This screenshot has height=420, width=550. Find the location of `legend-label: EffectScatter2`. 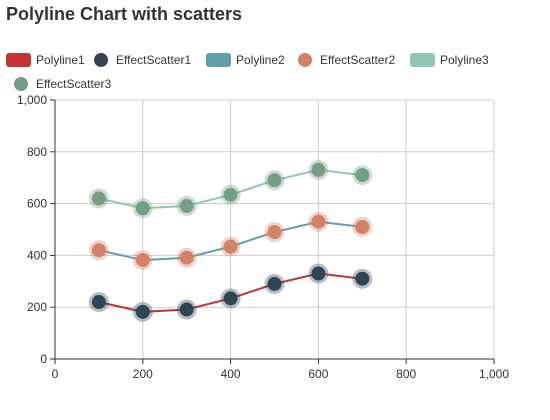

legend-label: EffectScatter2 is located at coordinates (358, 60).